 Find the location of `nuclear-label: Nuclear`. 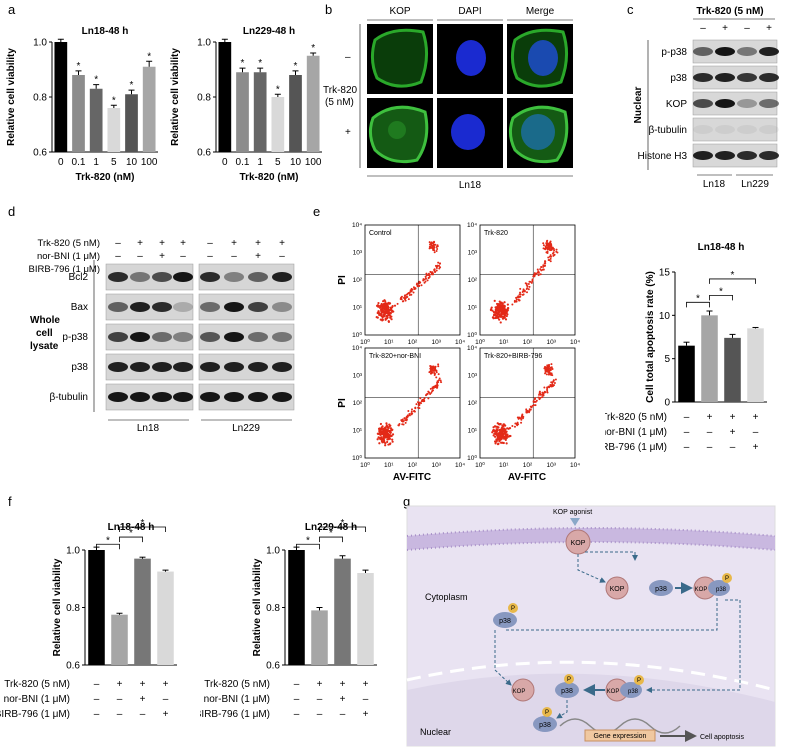

nuclear-label: Nuclear is located at coordinates (638, 105).